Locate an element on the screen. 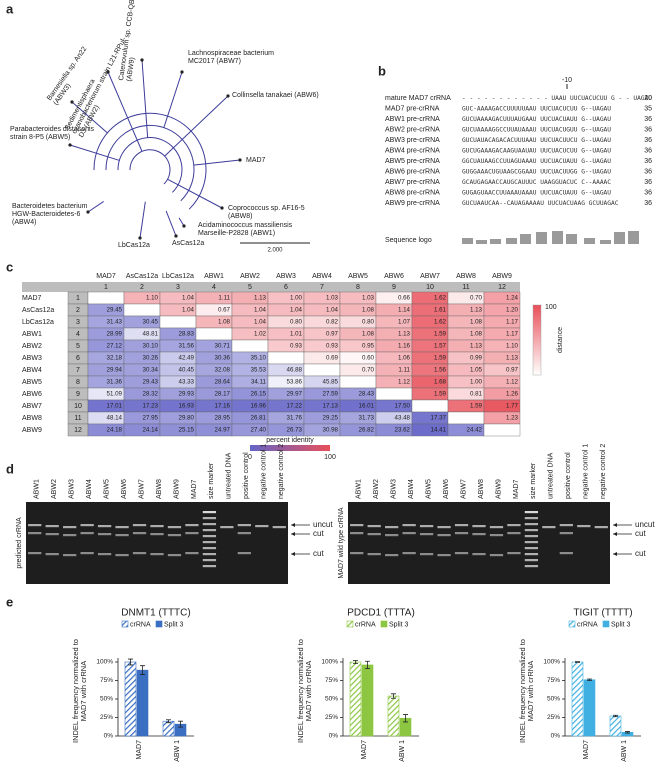  cell-value: 29.93 is located at coordinates (187, 394).